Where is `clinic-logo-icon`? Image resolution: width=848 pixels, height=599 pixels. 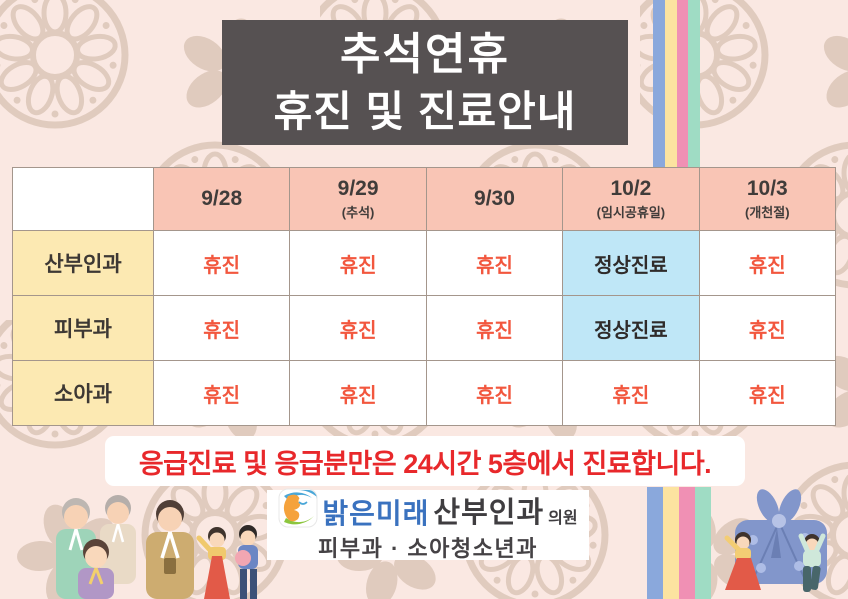
clinic-logo-icon is located at coordinates (298, 507).